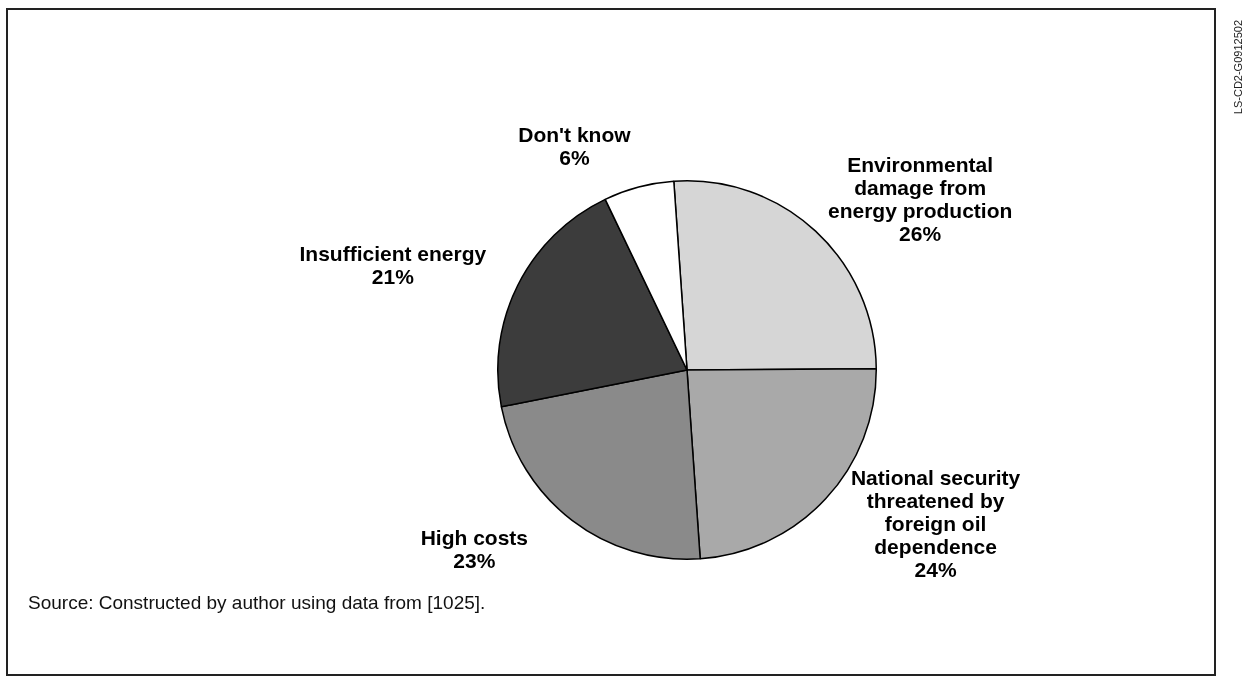 This screenshot has height=687, width=1260. What do you see at coordinates (935, 511) in the screenshot?
I see `slice-label: National security threatened by foreign oil dependence` at bounding box center [935, 511].